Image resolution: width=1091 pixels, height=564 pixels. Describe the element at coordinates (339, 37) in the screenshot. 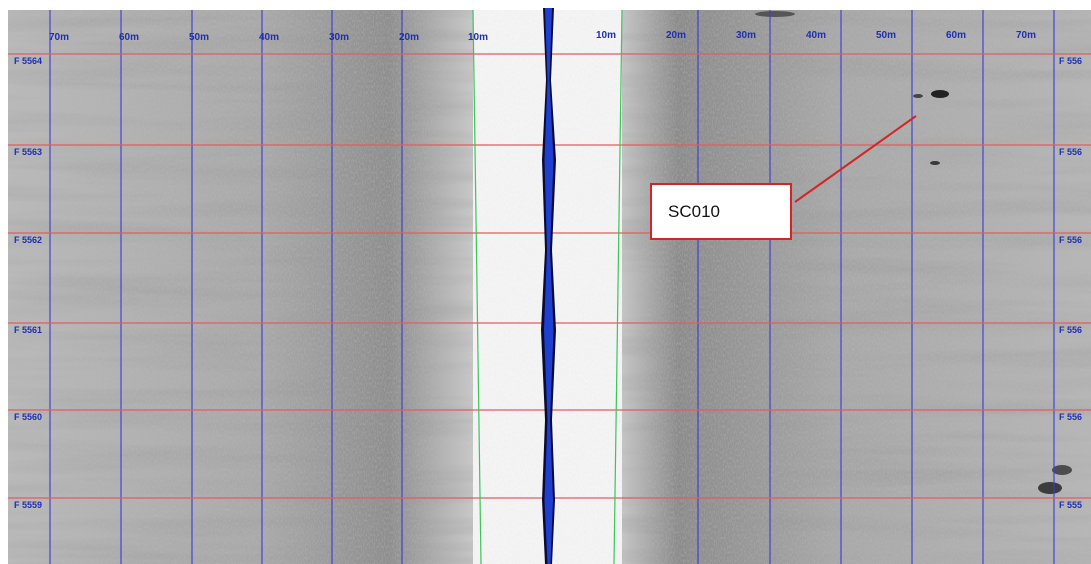

I see `range-label-port-5: 30m` at that location.